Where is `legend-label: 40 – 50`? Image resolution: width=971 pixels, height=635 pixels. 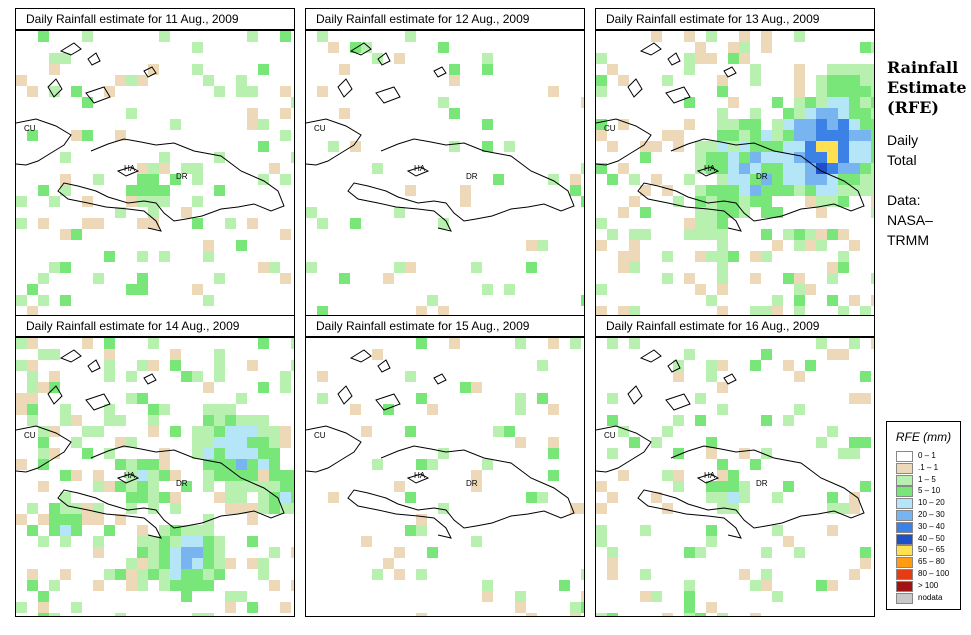
legend-label: 40 – 50 is located at coordinates (931, 538).